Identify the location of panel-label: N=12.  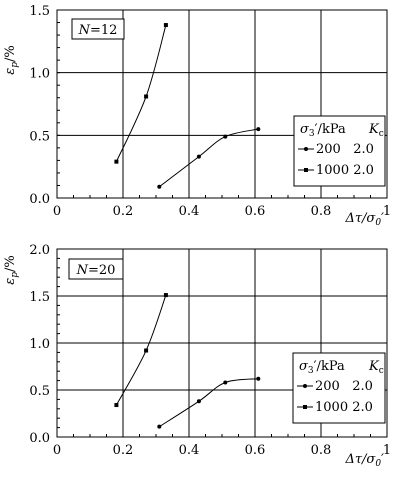
(98, 30).